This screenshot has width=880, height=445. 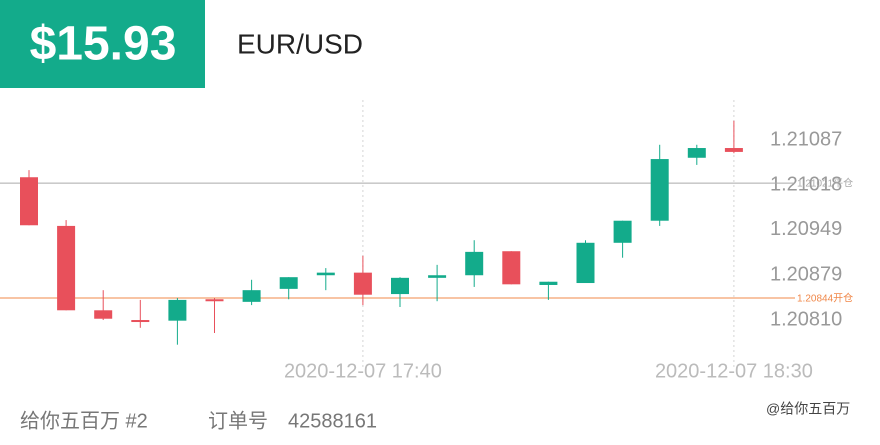 I want to click on price-badge, so click(x=102, y=44).